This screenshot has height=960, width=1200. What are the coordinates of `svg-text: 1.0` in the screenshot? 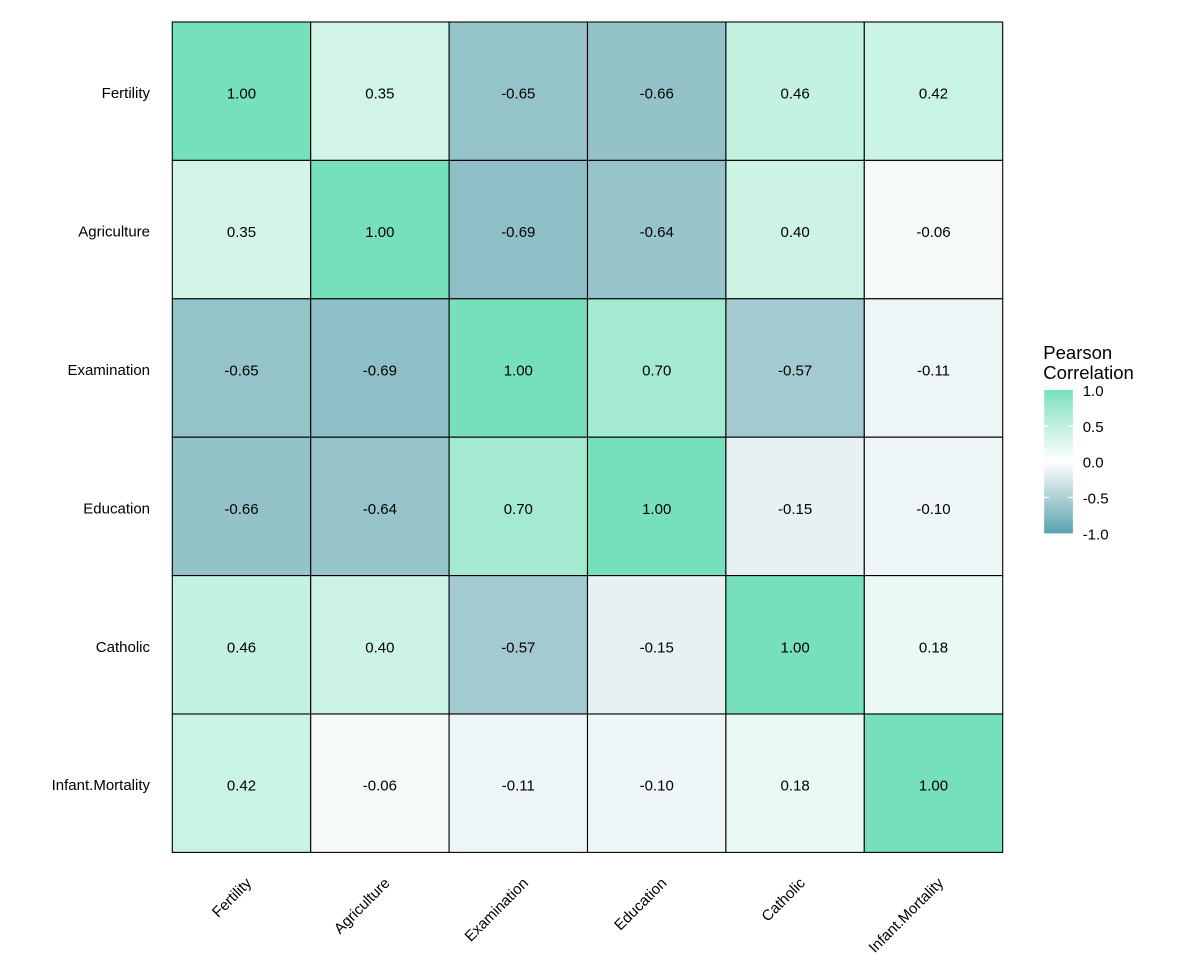 It's located at (1093, 391).